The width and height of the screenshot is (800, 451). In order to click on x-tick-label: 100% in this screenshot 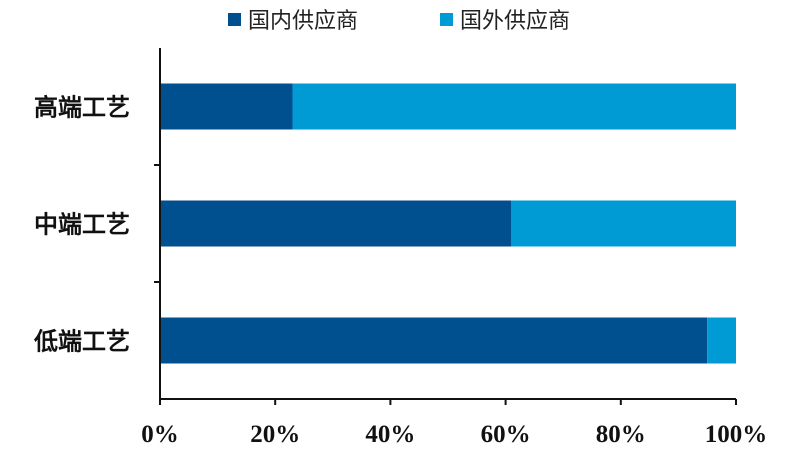, I will do `click(736, 434)`.